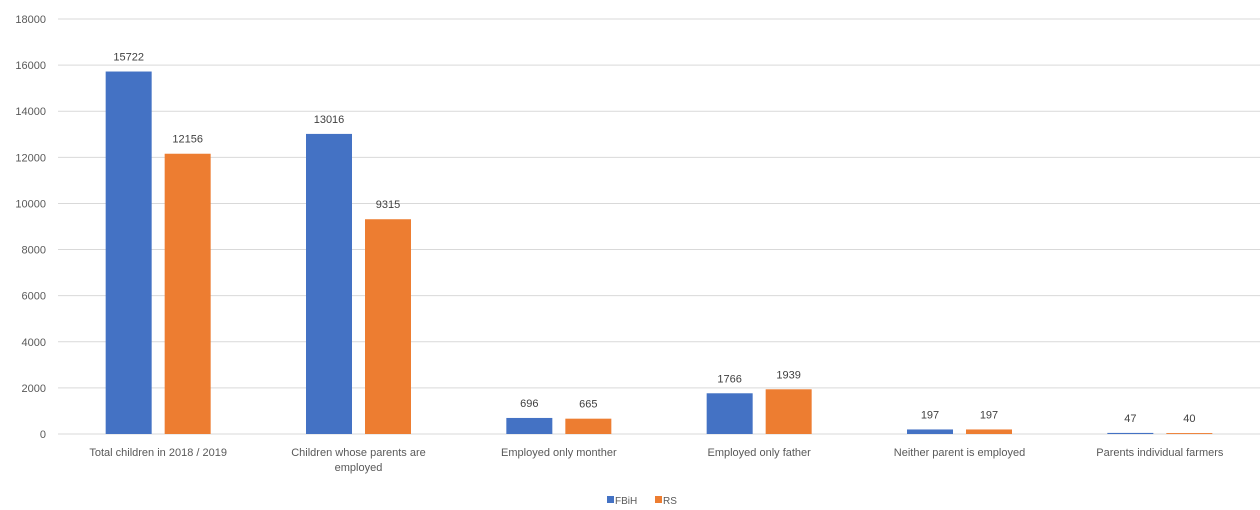  What do you see at coordinates (358, 453) in the screenshot?
I see `category-label-line: Children whose parents are` at bounding box center [358, 453].